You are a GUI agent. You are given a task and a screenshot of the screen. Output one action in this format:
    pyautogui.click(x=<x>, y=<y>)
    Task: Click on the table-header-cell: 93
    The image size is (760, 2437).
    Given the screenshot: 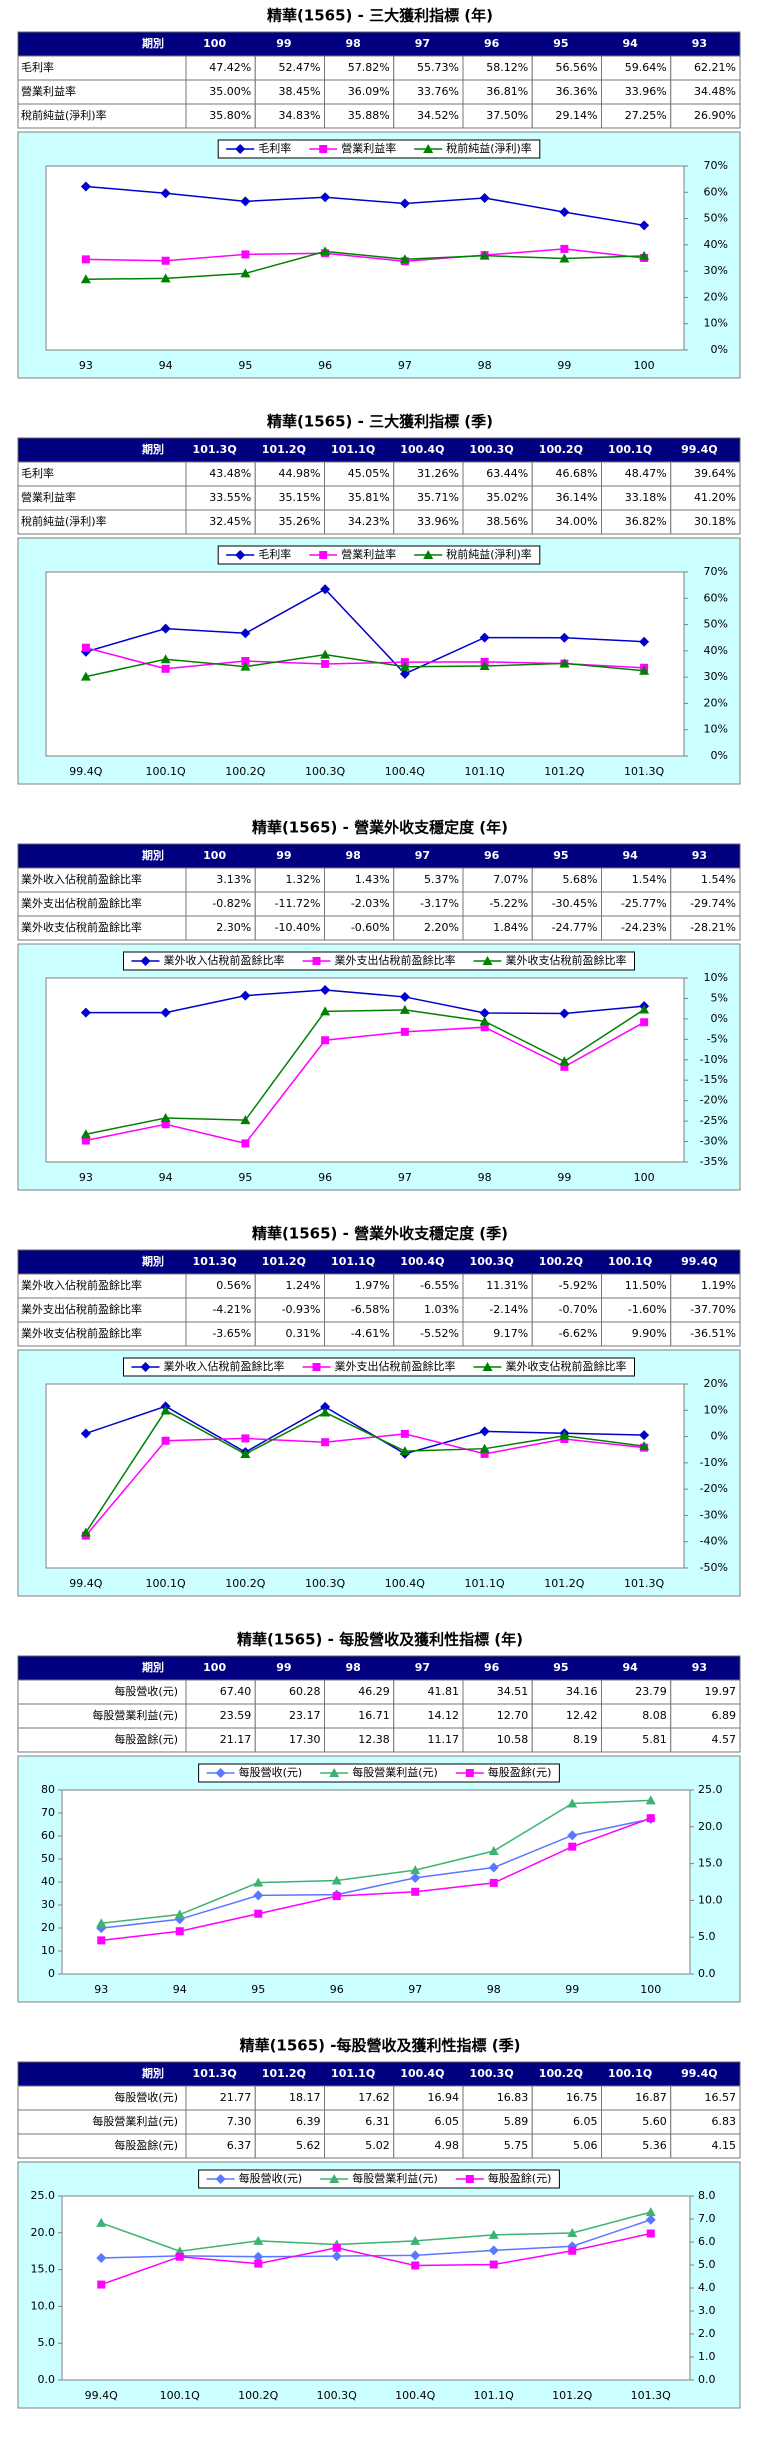 What is the action you would take?
    pyautogui.click(x=699, y=855)
    